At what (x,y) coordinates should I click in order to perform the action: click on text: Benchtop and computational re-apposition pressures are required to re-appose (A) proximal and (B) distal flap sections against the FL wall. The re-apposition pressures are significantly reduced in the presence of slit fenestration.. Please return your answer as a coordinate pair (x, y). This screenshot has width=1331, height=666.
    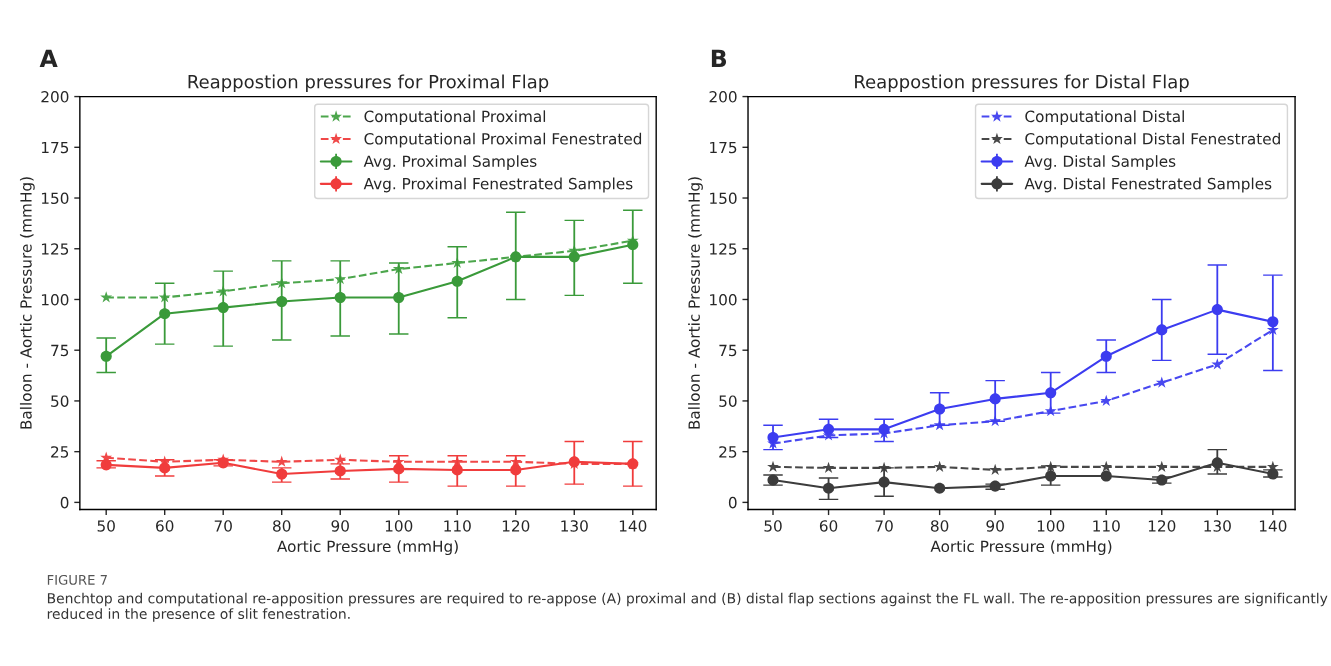
    Looking at the image, I should click on (687, 607).